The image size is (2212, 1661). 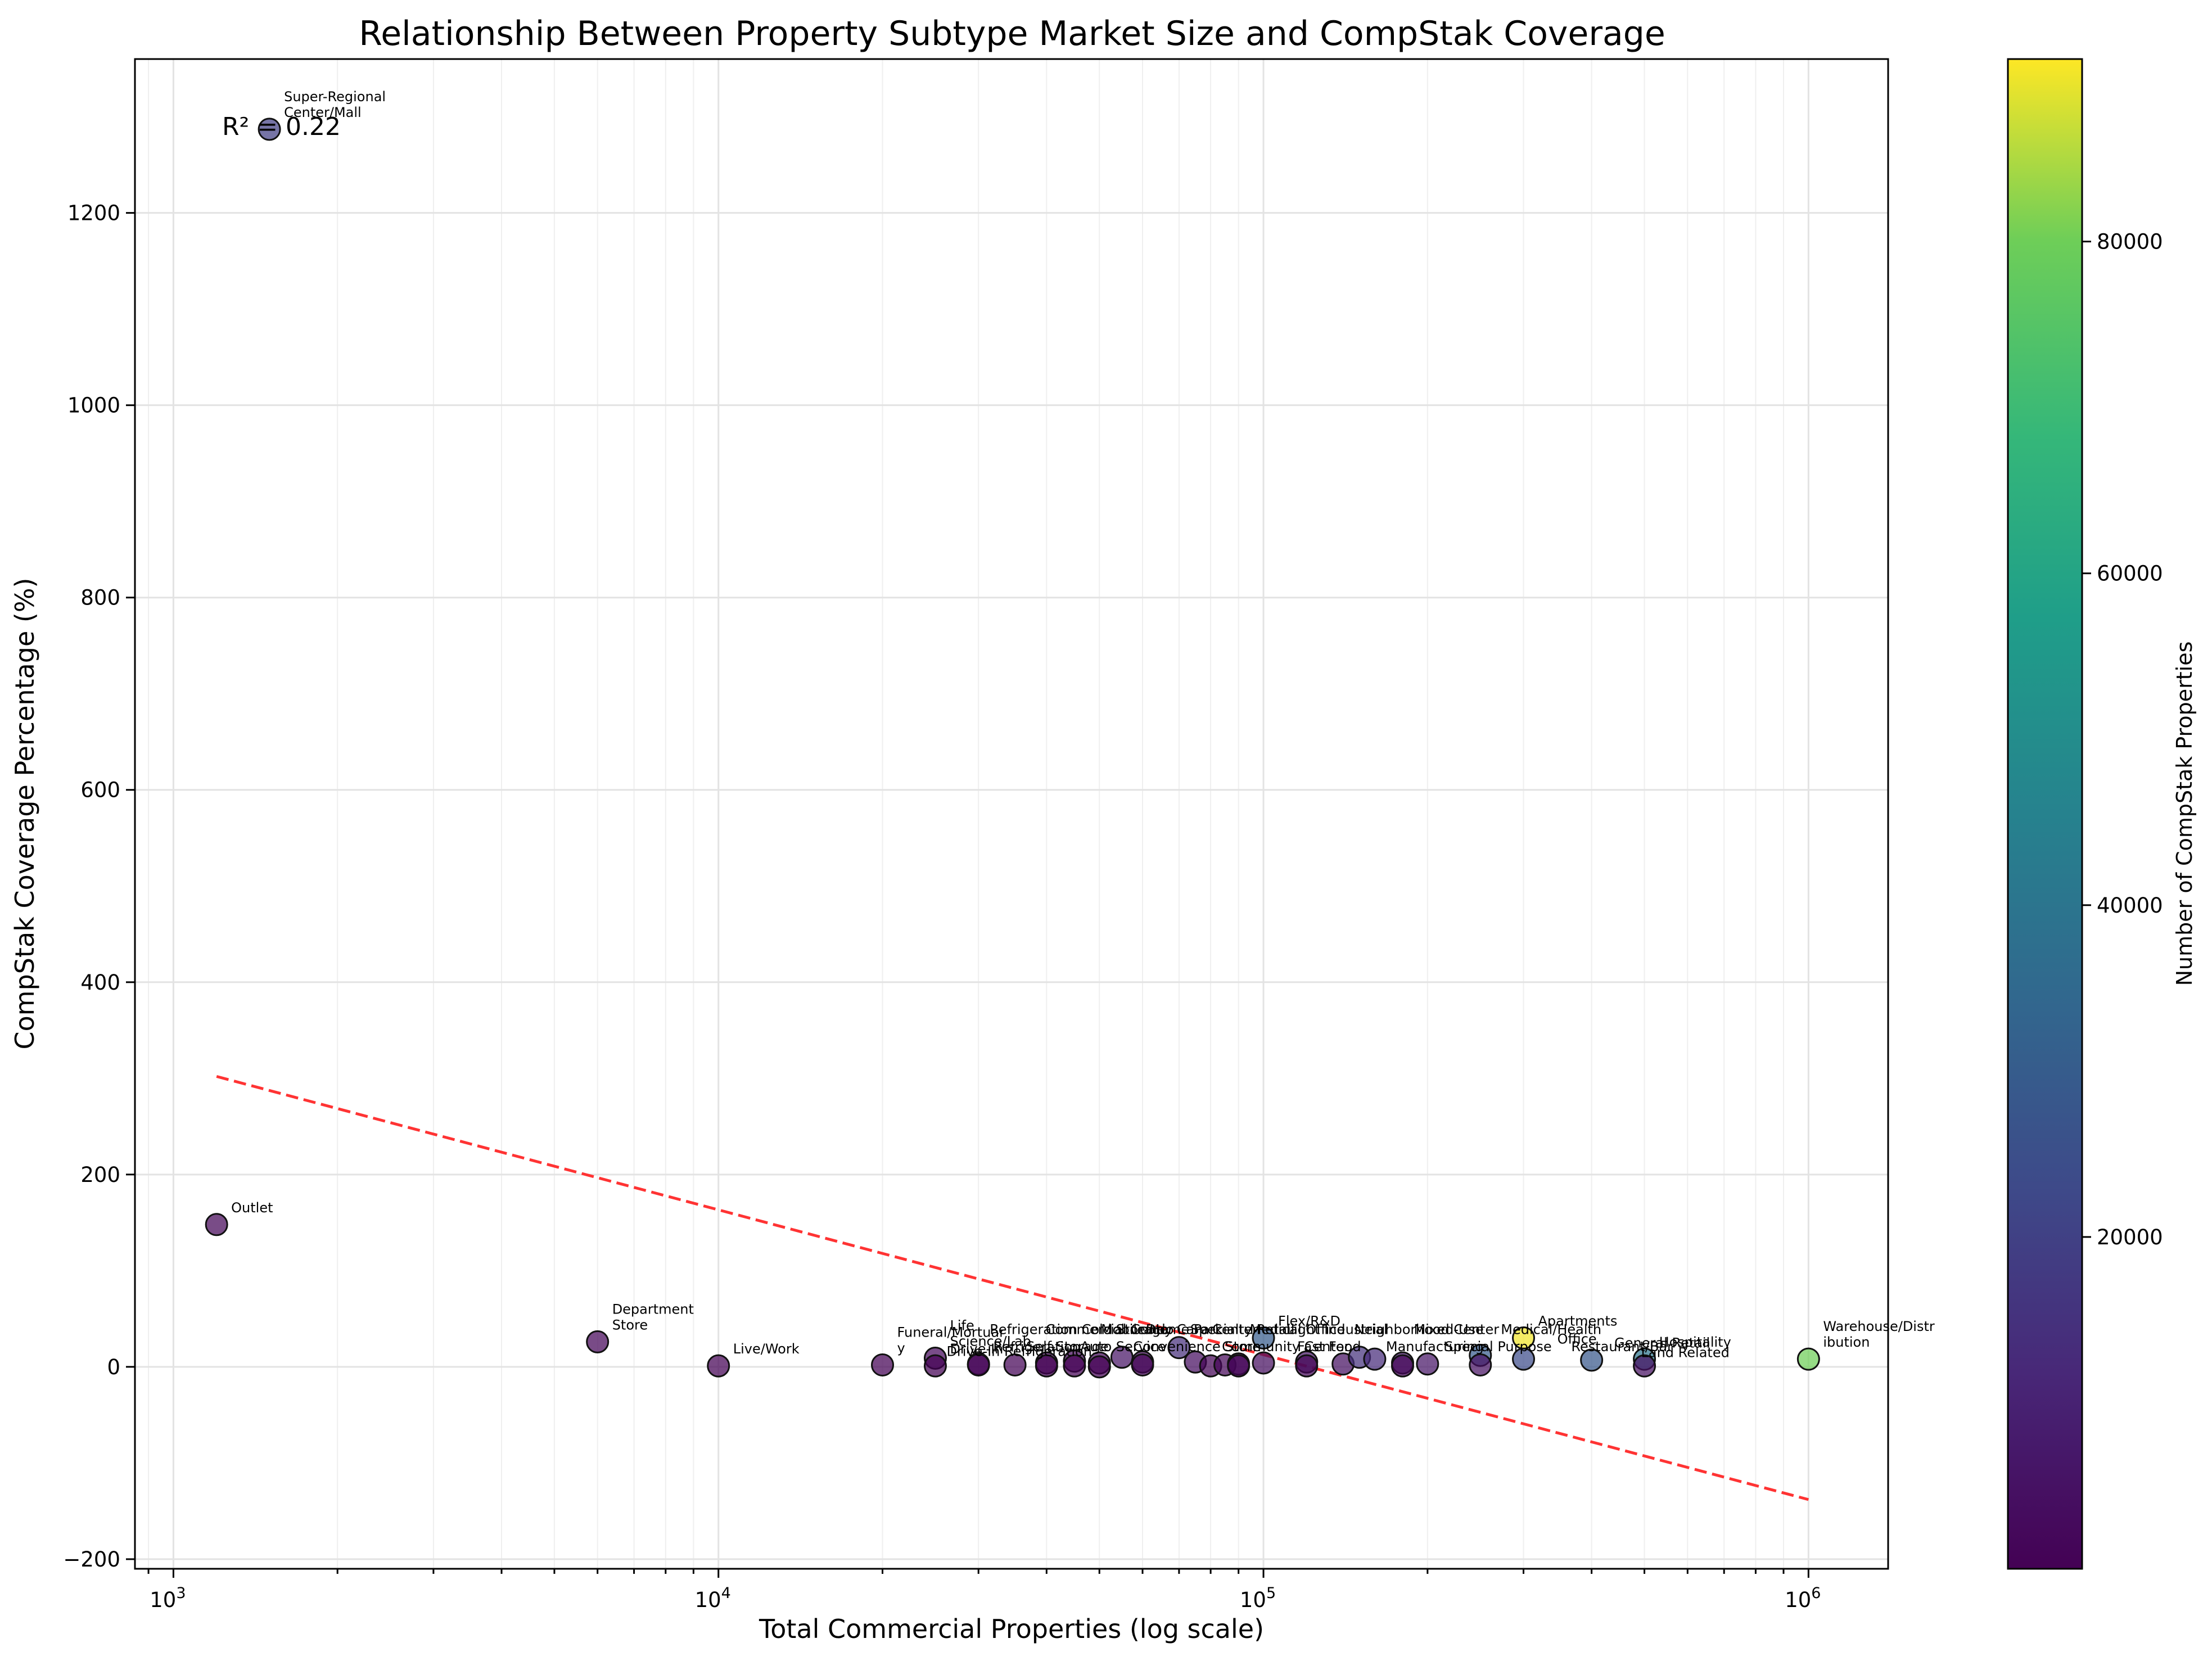 I want to click on point-label: Self-Storage, so click(x=1067, y=1347).